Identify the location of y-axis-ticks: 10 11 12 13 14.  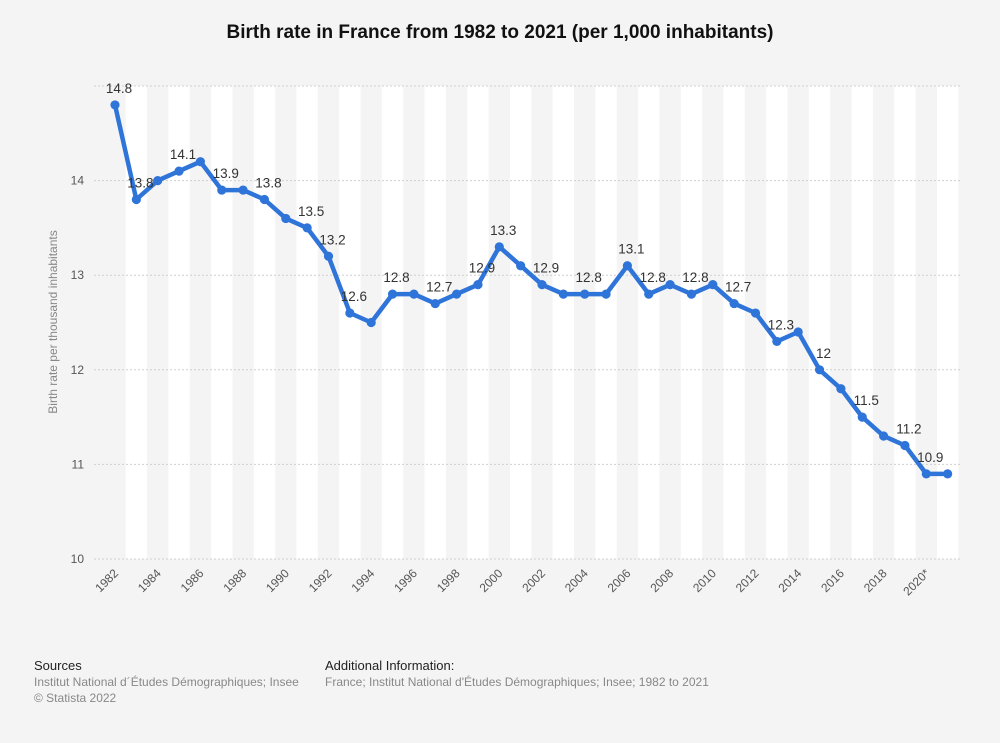
(78, 370).